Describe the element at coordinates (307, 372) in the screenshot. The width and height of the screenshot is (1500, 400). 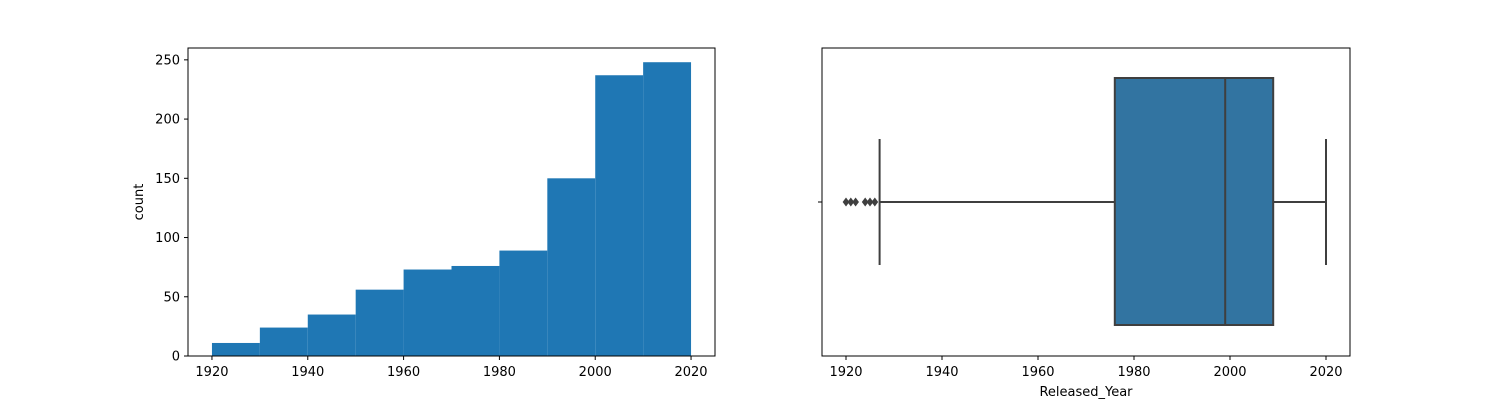
I see `histogram-x-tick-label: 1940` at that location.